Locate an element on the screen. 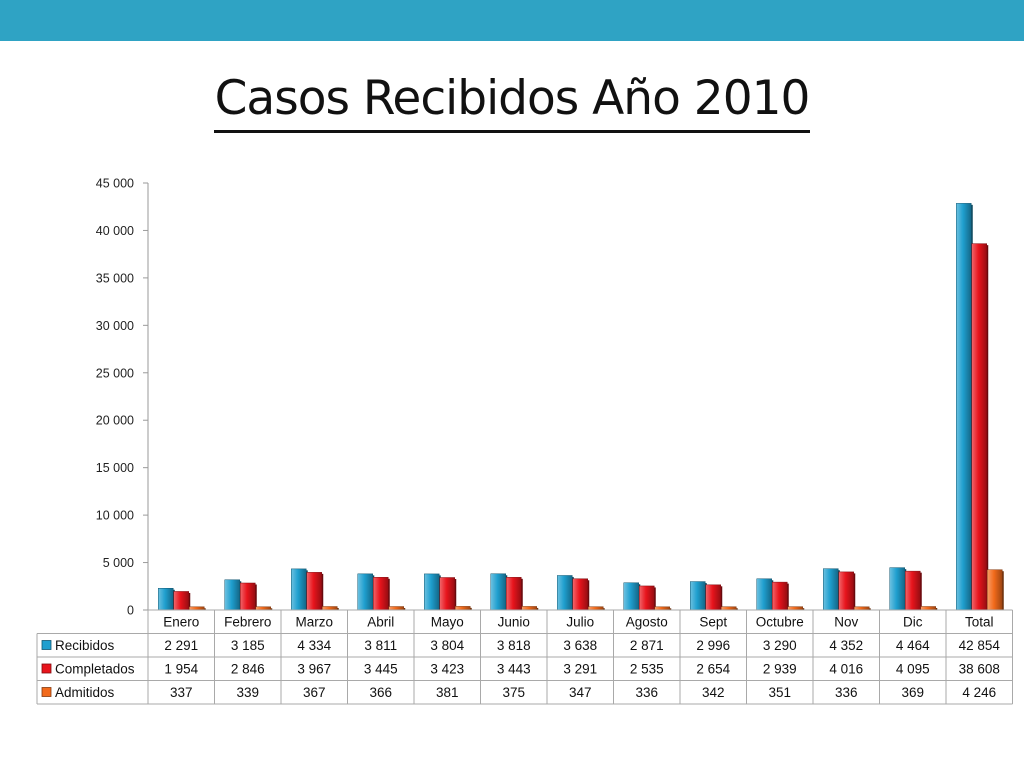  data-label: 3 185 is located at coordinates (248, 645).